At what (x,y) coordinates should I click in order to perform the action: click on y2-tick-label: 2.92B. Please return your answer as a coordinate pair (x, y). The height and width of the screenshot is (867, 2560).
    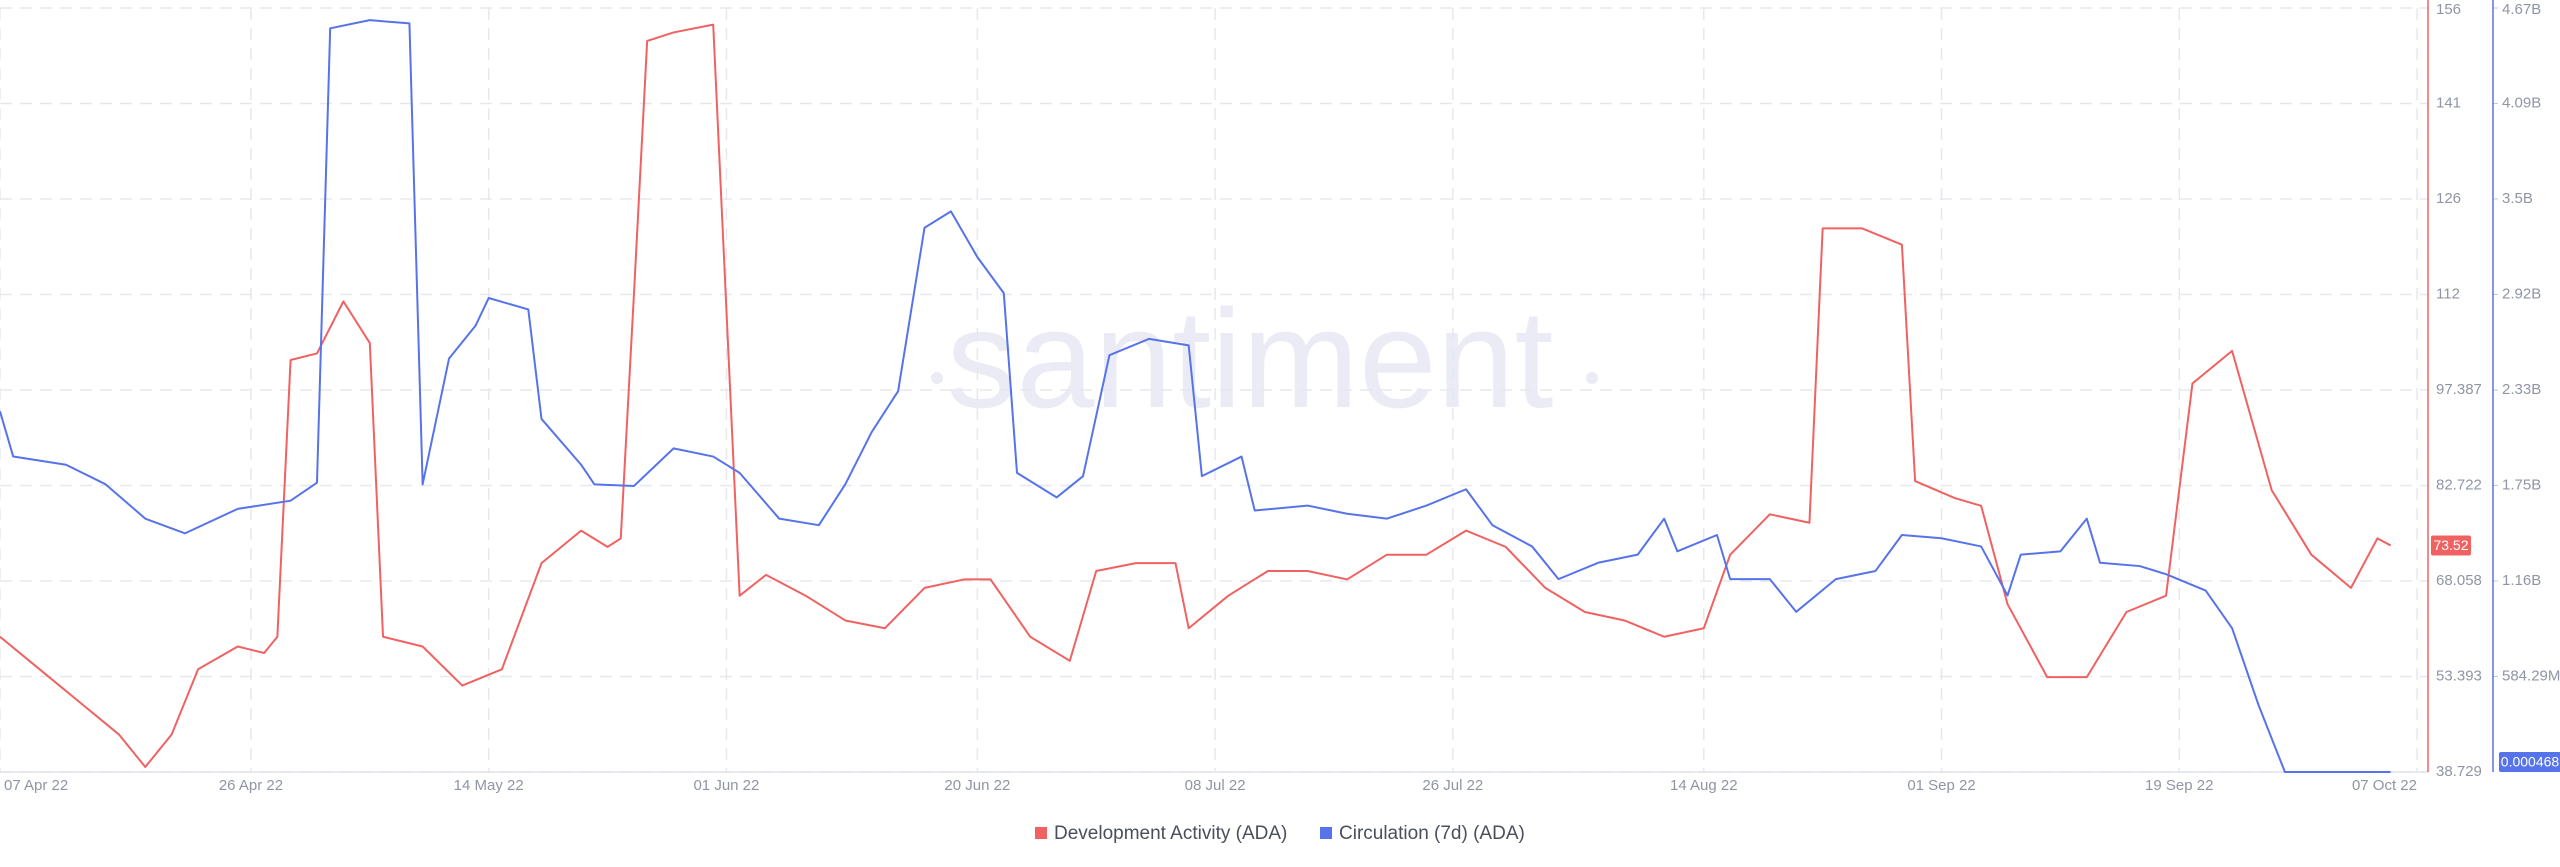
    Looking at the image, I should click on (2521, 293).